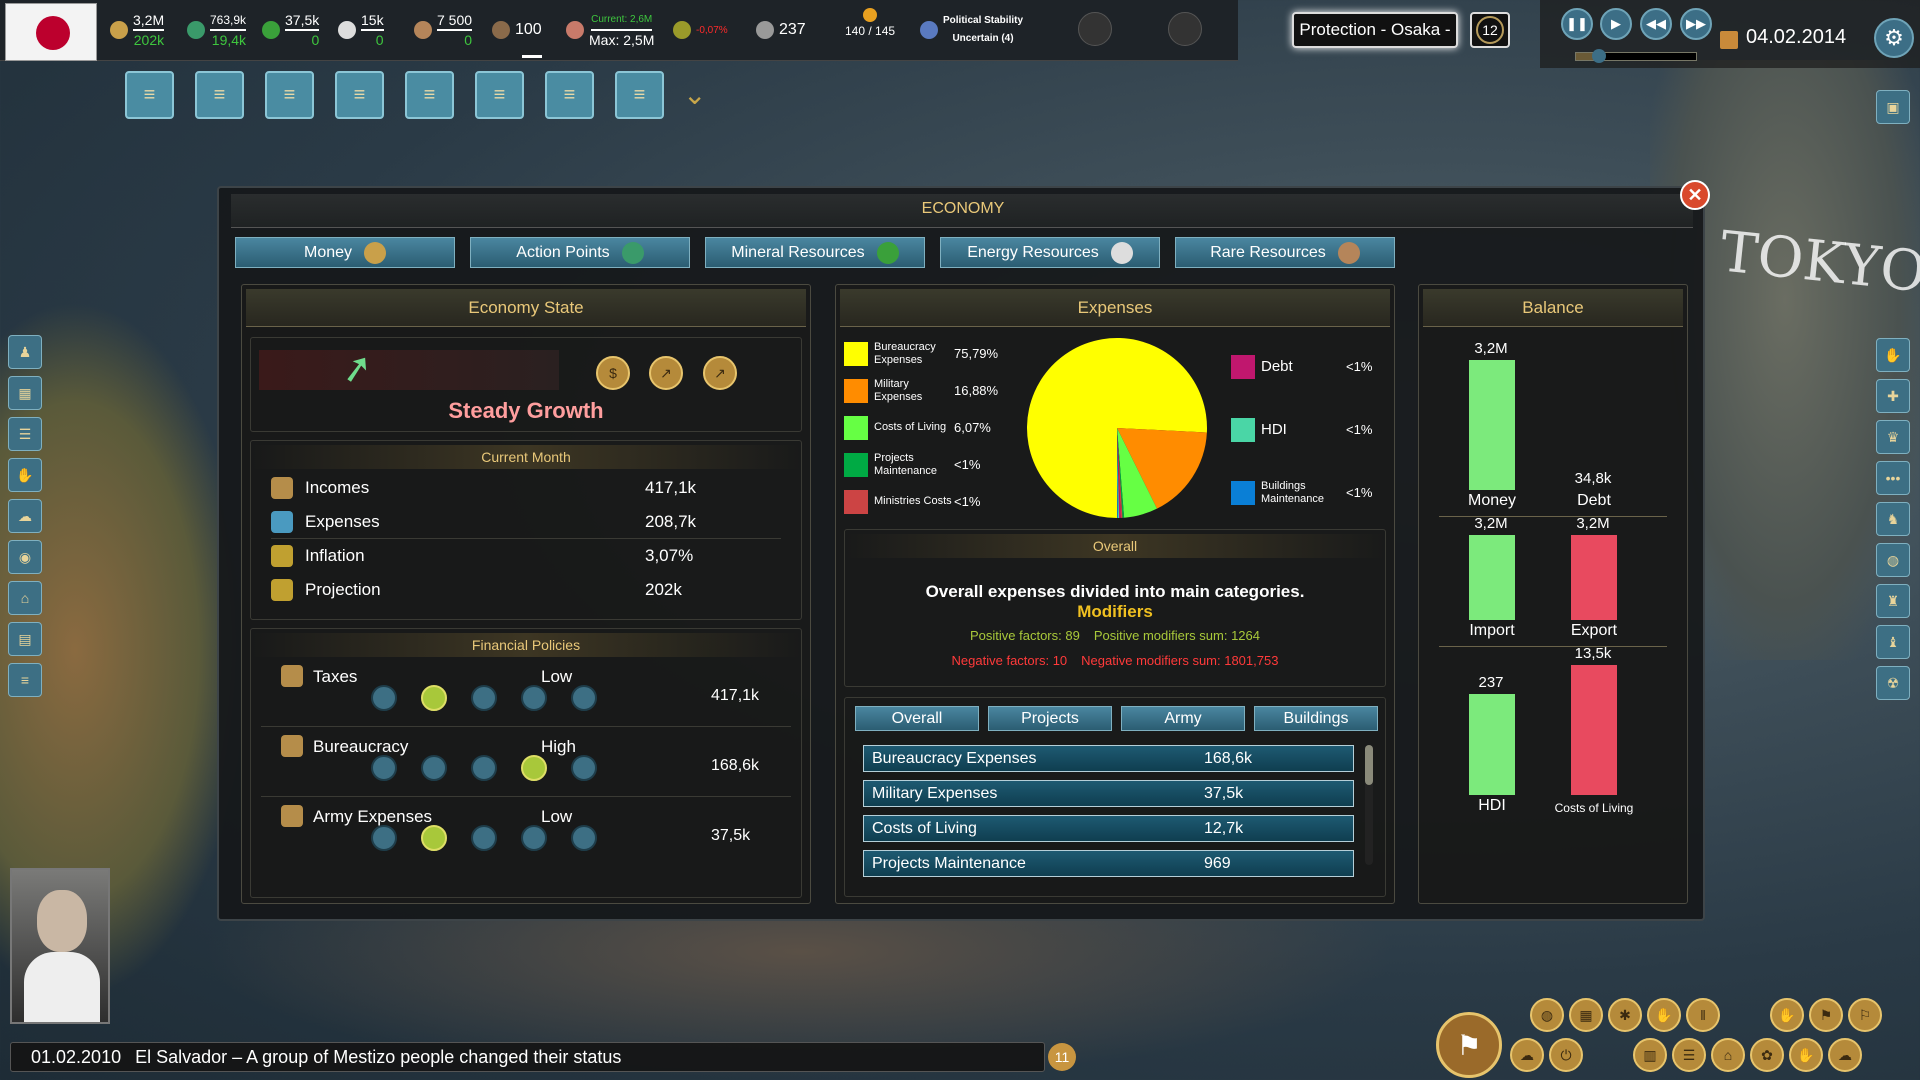 Image resolution: width=1920 pixels, height=1080 pixels. I want to click on sidebar-button: ≡, so click(25, 680).